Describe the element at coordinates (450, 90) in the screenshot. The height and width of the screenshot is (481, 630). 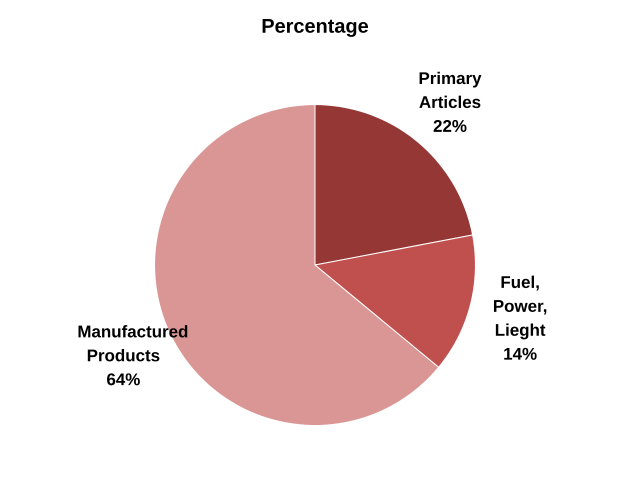
I see `slice-label: Primary Articles` at that location.